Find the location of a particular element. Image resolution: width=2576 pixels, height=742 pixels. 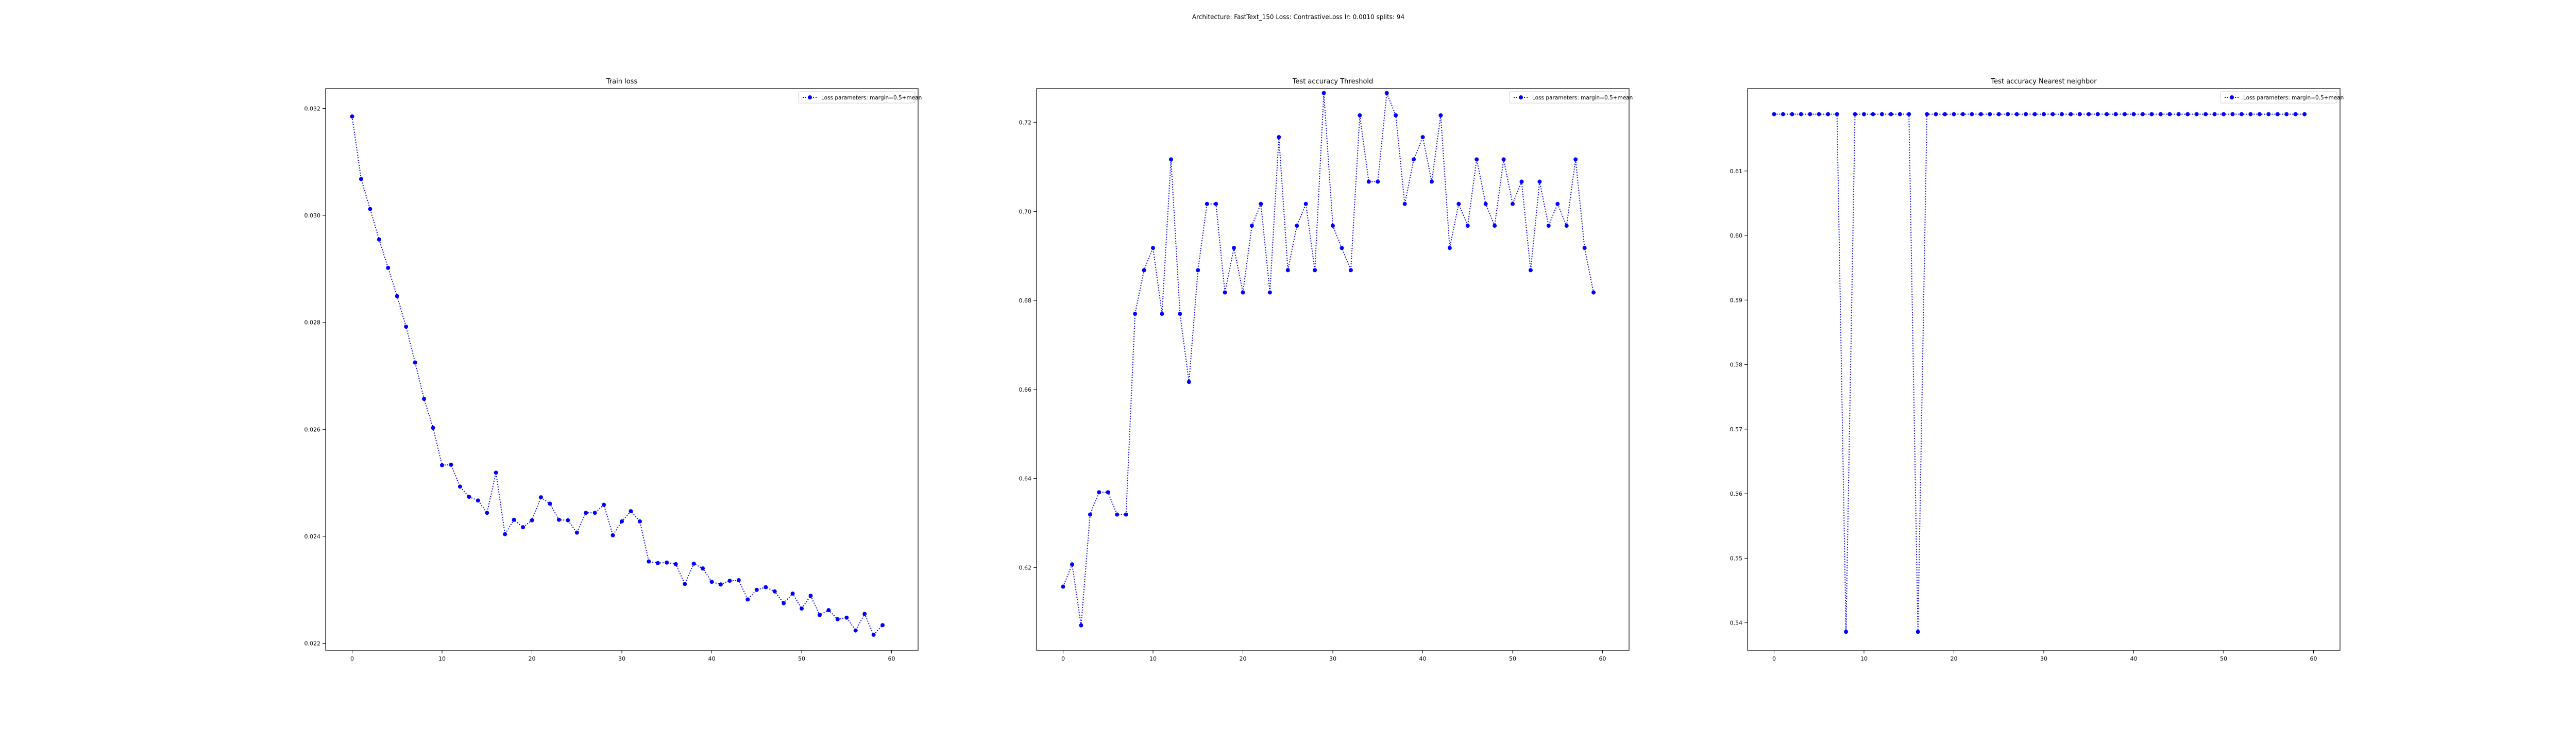

y-tick-label: 0.61 is located at coordinates (1736, 171).